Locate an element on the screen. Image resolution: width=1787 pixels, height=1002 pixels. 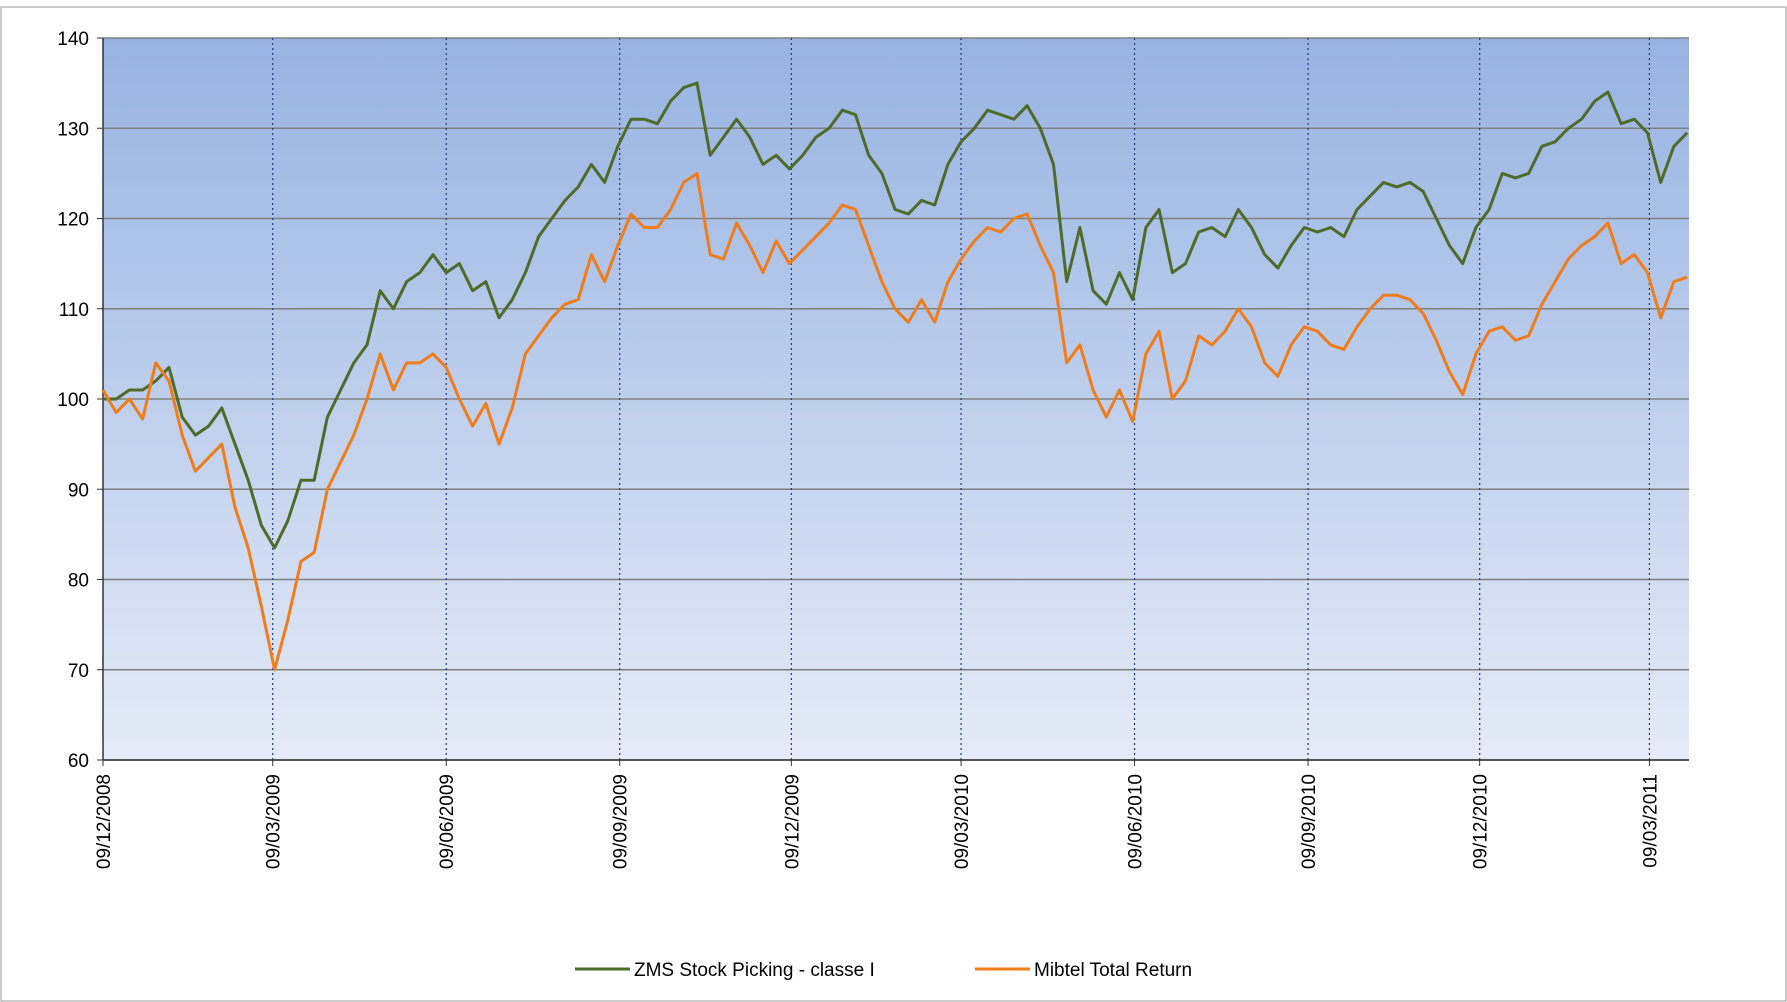
x-tick-label: 09/09/2010 is located at coordinates (1309, 821).